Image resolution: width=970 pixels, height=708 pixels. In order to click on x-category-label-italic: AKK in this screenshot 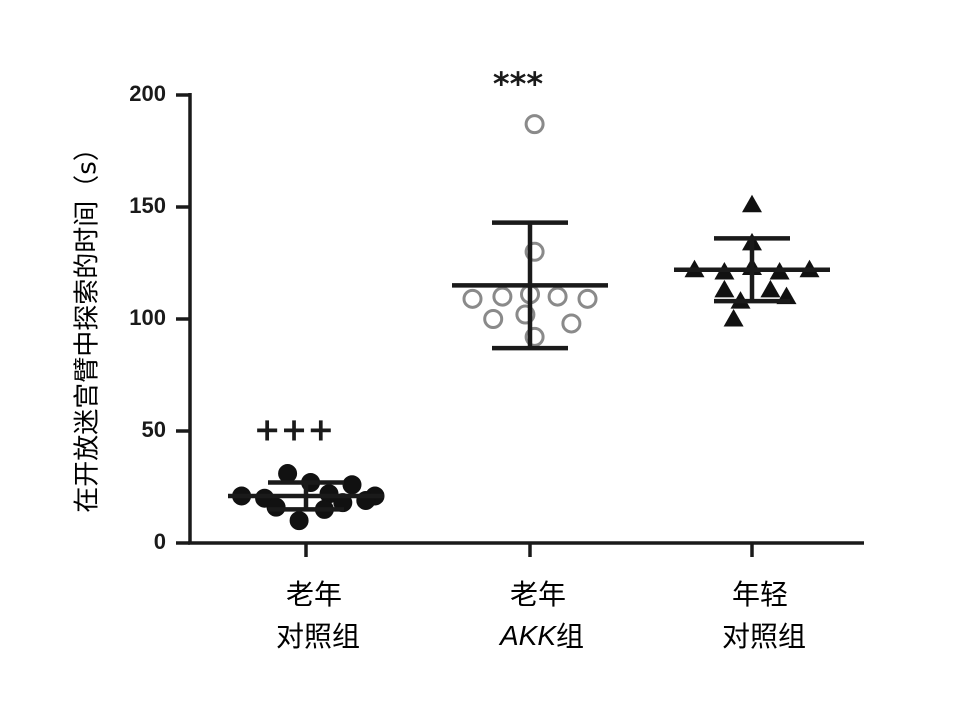, I will do `click(527, 635)`.